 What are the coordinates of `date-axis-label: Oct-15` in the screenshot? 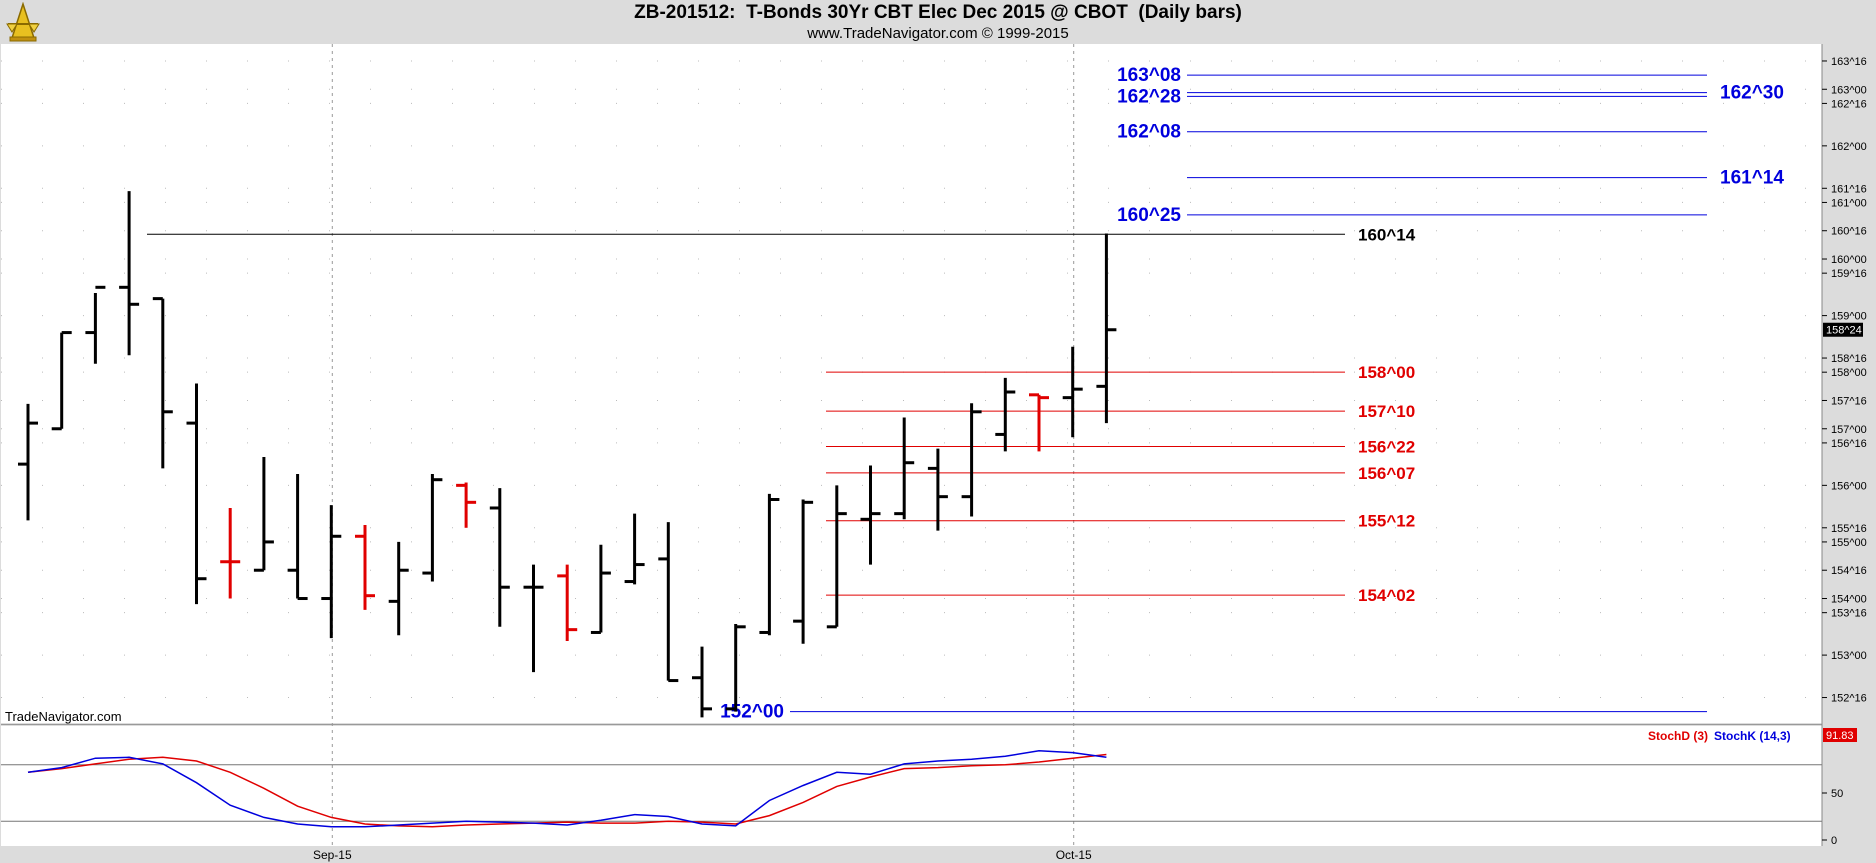 It's located at (1074, 855).